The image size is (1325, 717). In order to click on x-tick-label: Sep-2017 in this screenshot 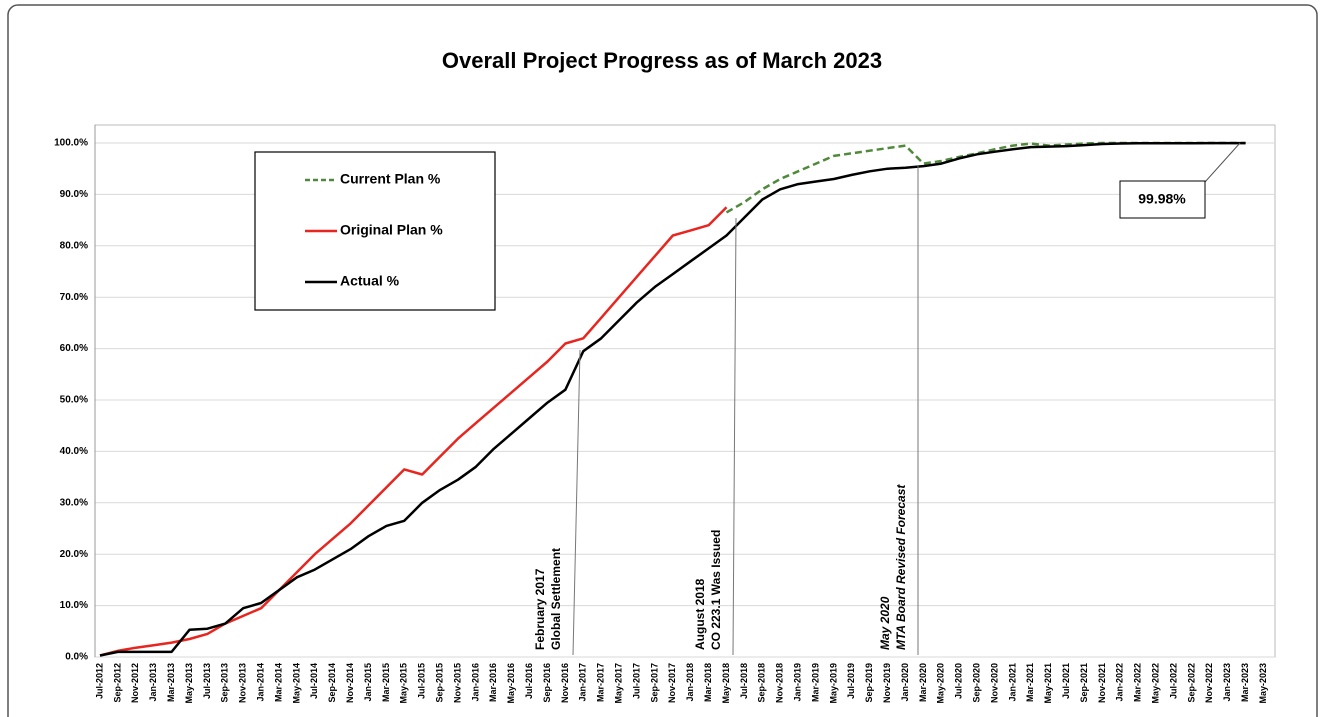, I will do `click(654, 683)`.